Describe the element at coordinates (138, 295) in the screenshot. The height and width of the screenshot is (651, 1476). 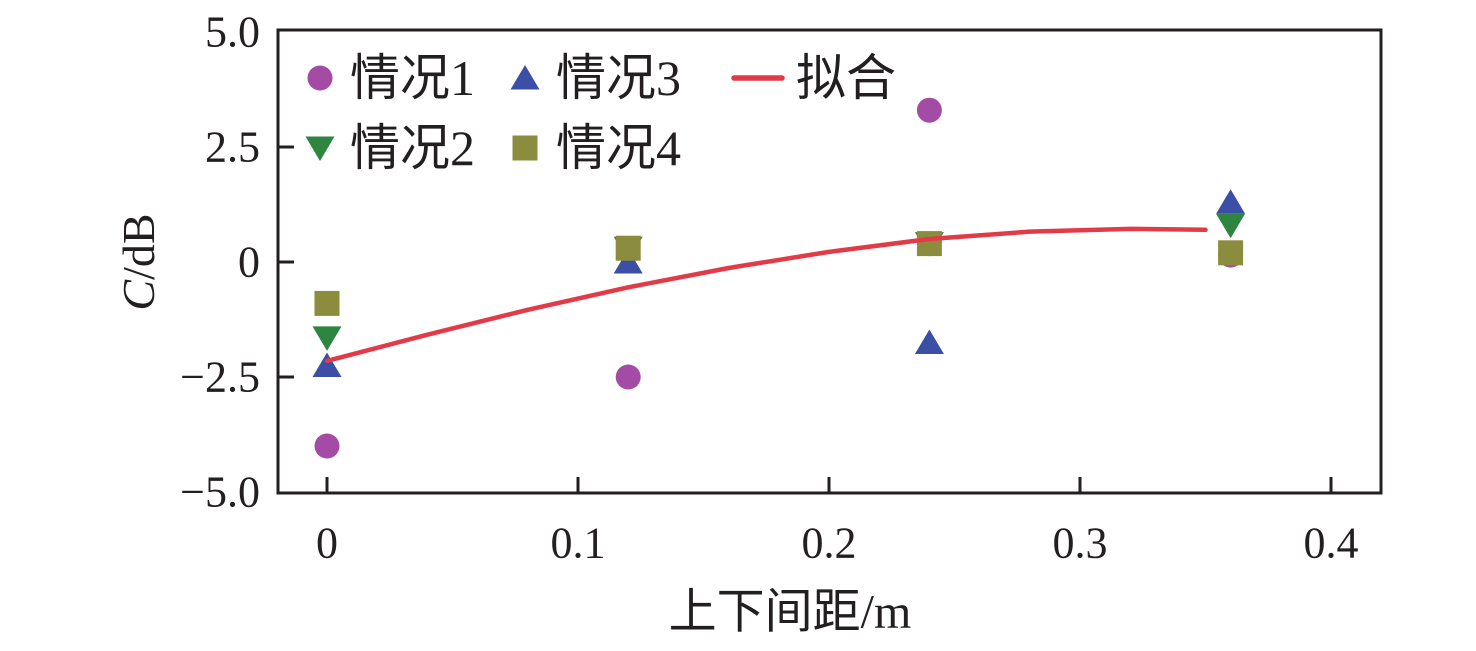
I see `y-axis-title-symbol: C` at that location.